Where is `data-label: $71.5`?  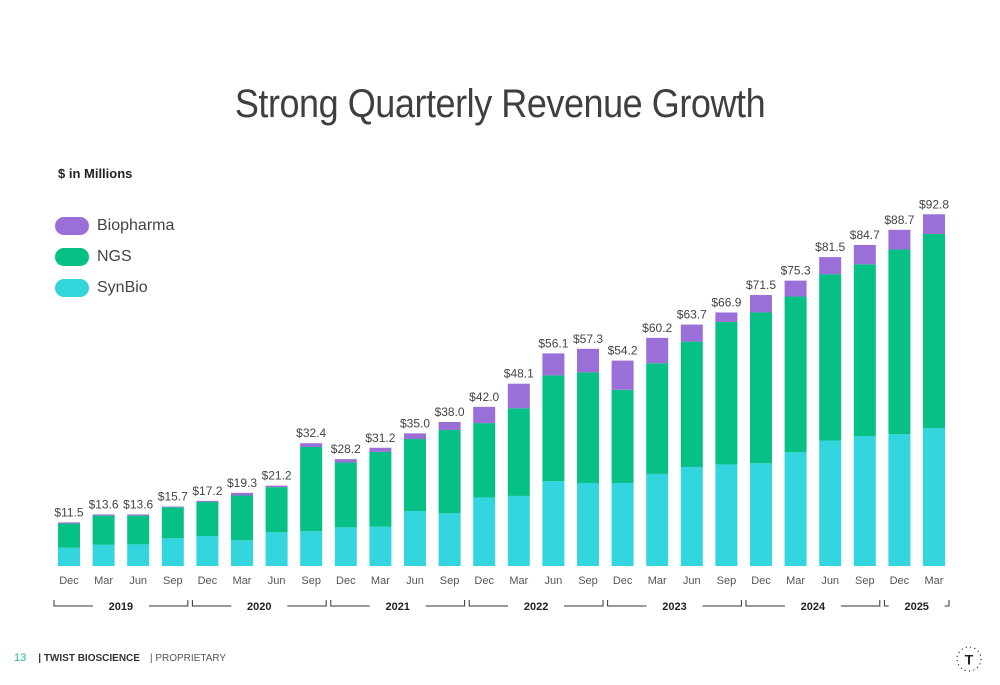 data-label: $71.5 is located at coordinates (761, 285).